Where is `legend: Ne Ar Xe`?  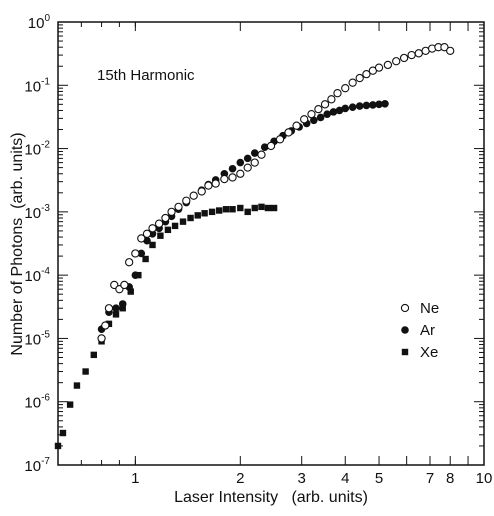
legend: Ne Ar Xe is located at coordinates (419, 330).